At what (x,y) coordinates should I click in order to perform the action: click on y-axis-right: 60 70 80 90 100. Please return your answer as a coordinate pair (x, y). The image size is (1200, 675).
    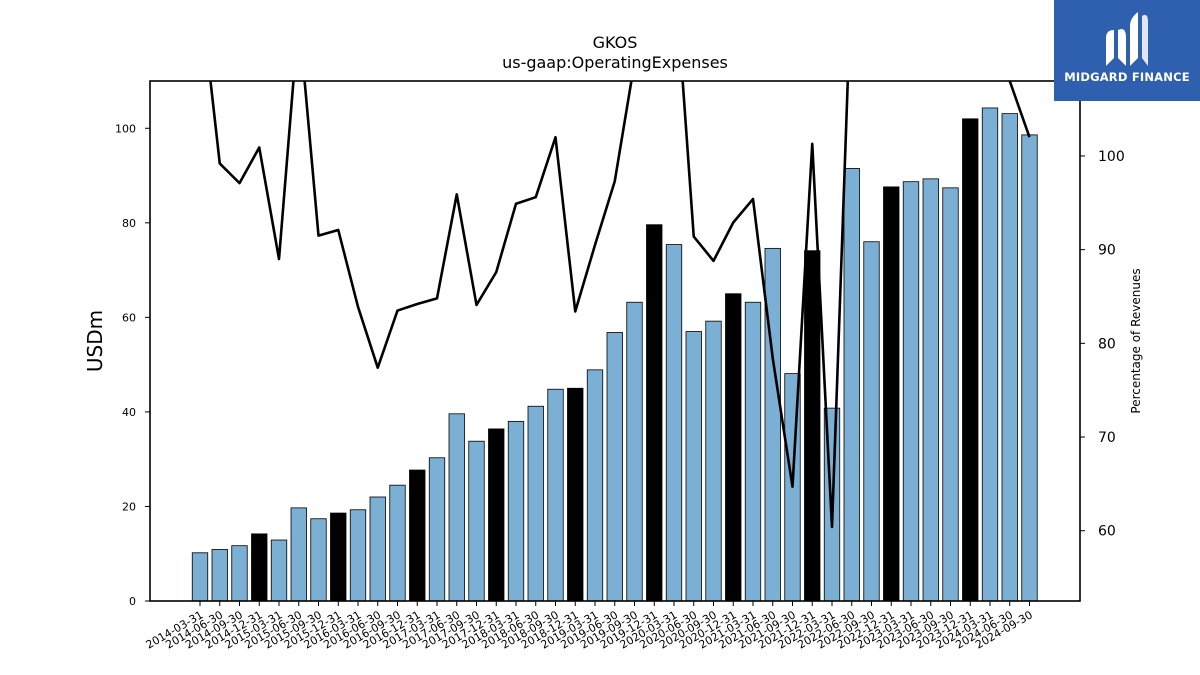
    Looking at the image, I should click on (1102, 344).